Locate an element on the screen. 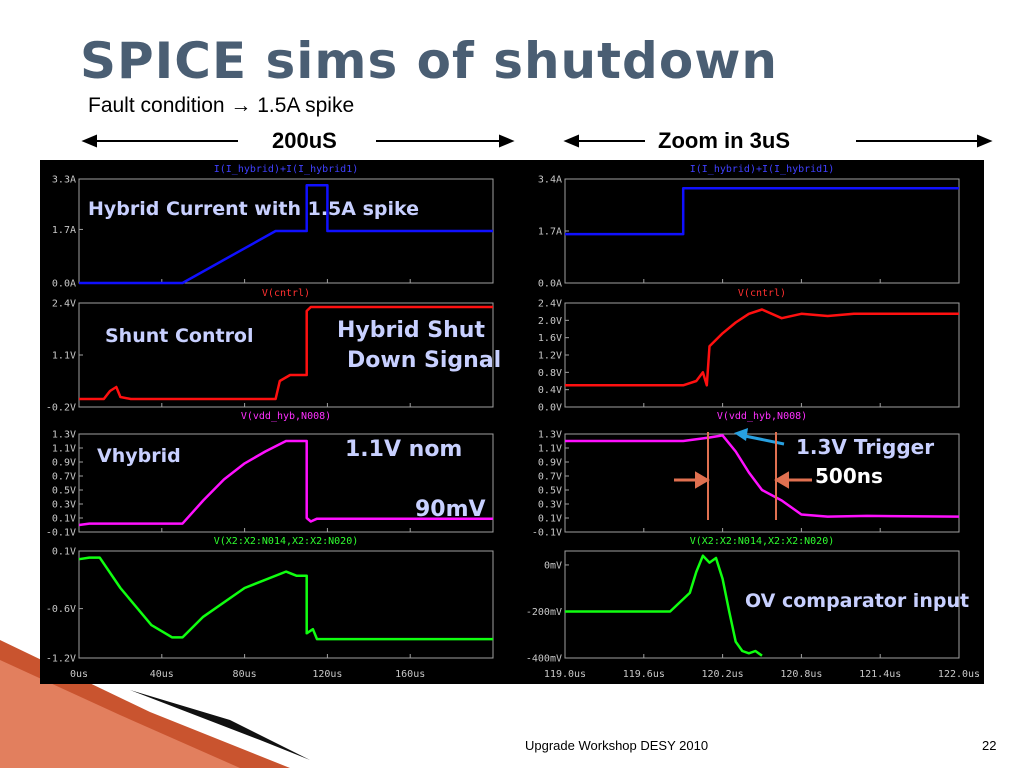 Image resolution: width=1024 pixels, height=768 pixels. left-plot-1-series-line is located at coordinates (286, 234).